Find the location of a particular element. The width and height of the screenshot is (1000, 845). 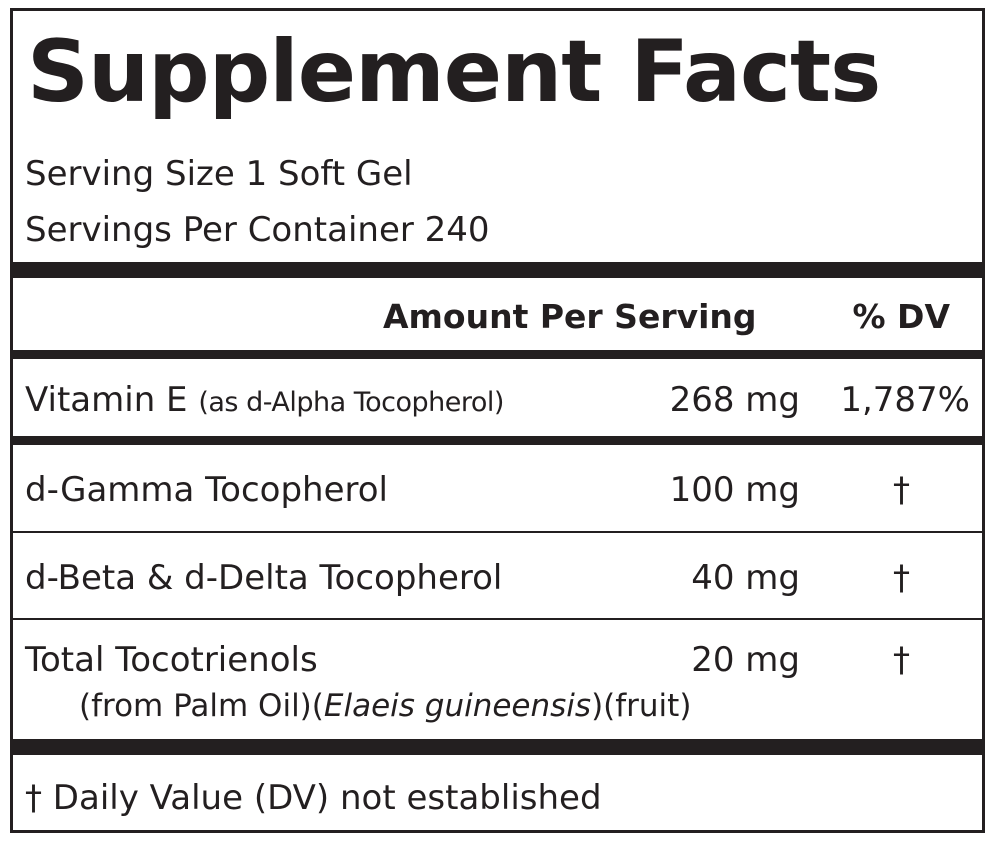

amount-per-serving-header: Amount Per Serving is located at coordinates (570, 316).